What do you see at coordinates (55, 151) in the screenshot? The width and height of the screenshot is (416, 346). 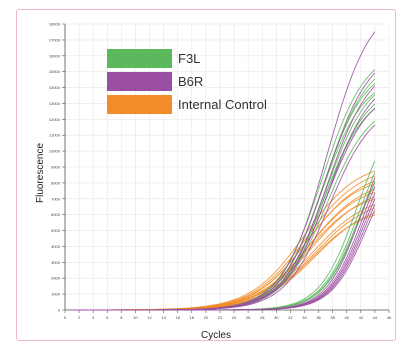 I see `y-tick-label: 10000` at bounding box center [55, 151].